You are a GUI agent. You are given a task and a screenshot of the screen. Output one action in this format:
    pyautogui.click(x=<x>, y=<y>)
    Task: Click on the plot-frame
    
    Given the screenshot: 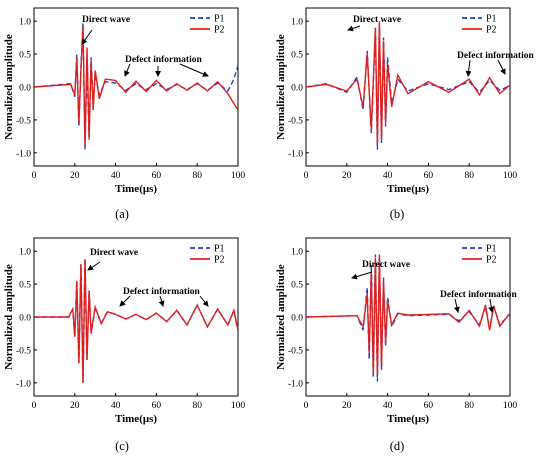 What is the action you would take?
    pyautogui.click(x=136, y=87)
    